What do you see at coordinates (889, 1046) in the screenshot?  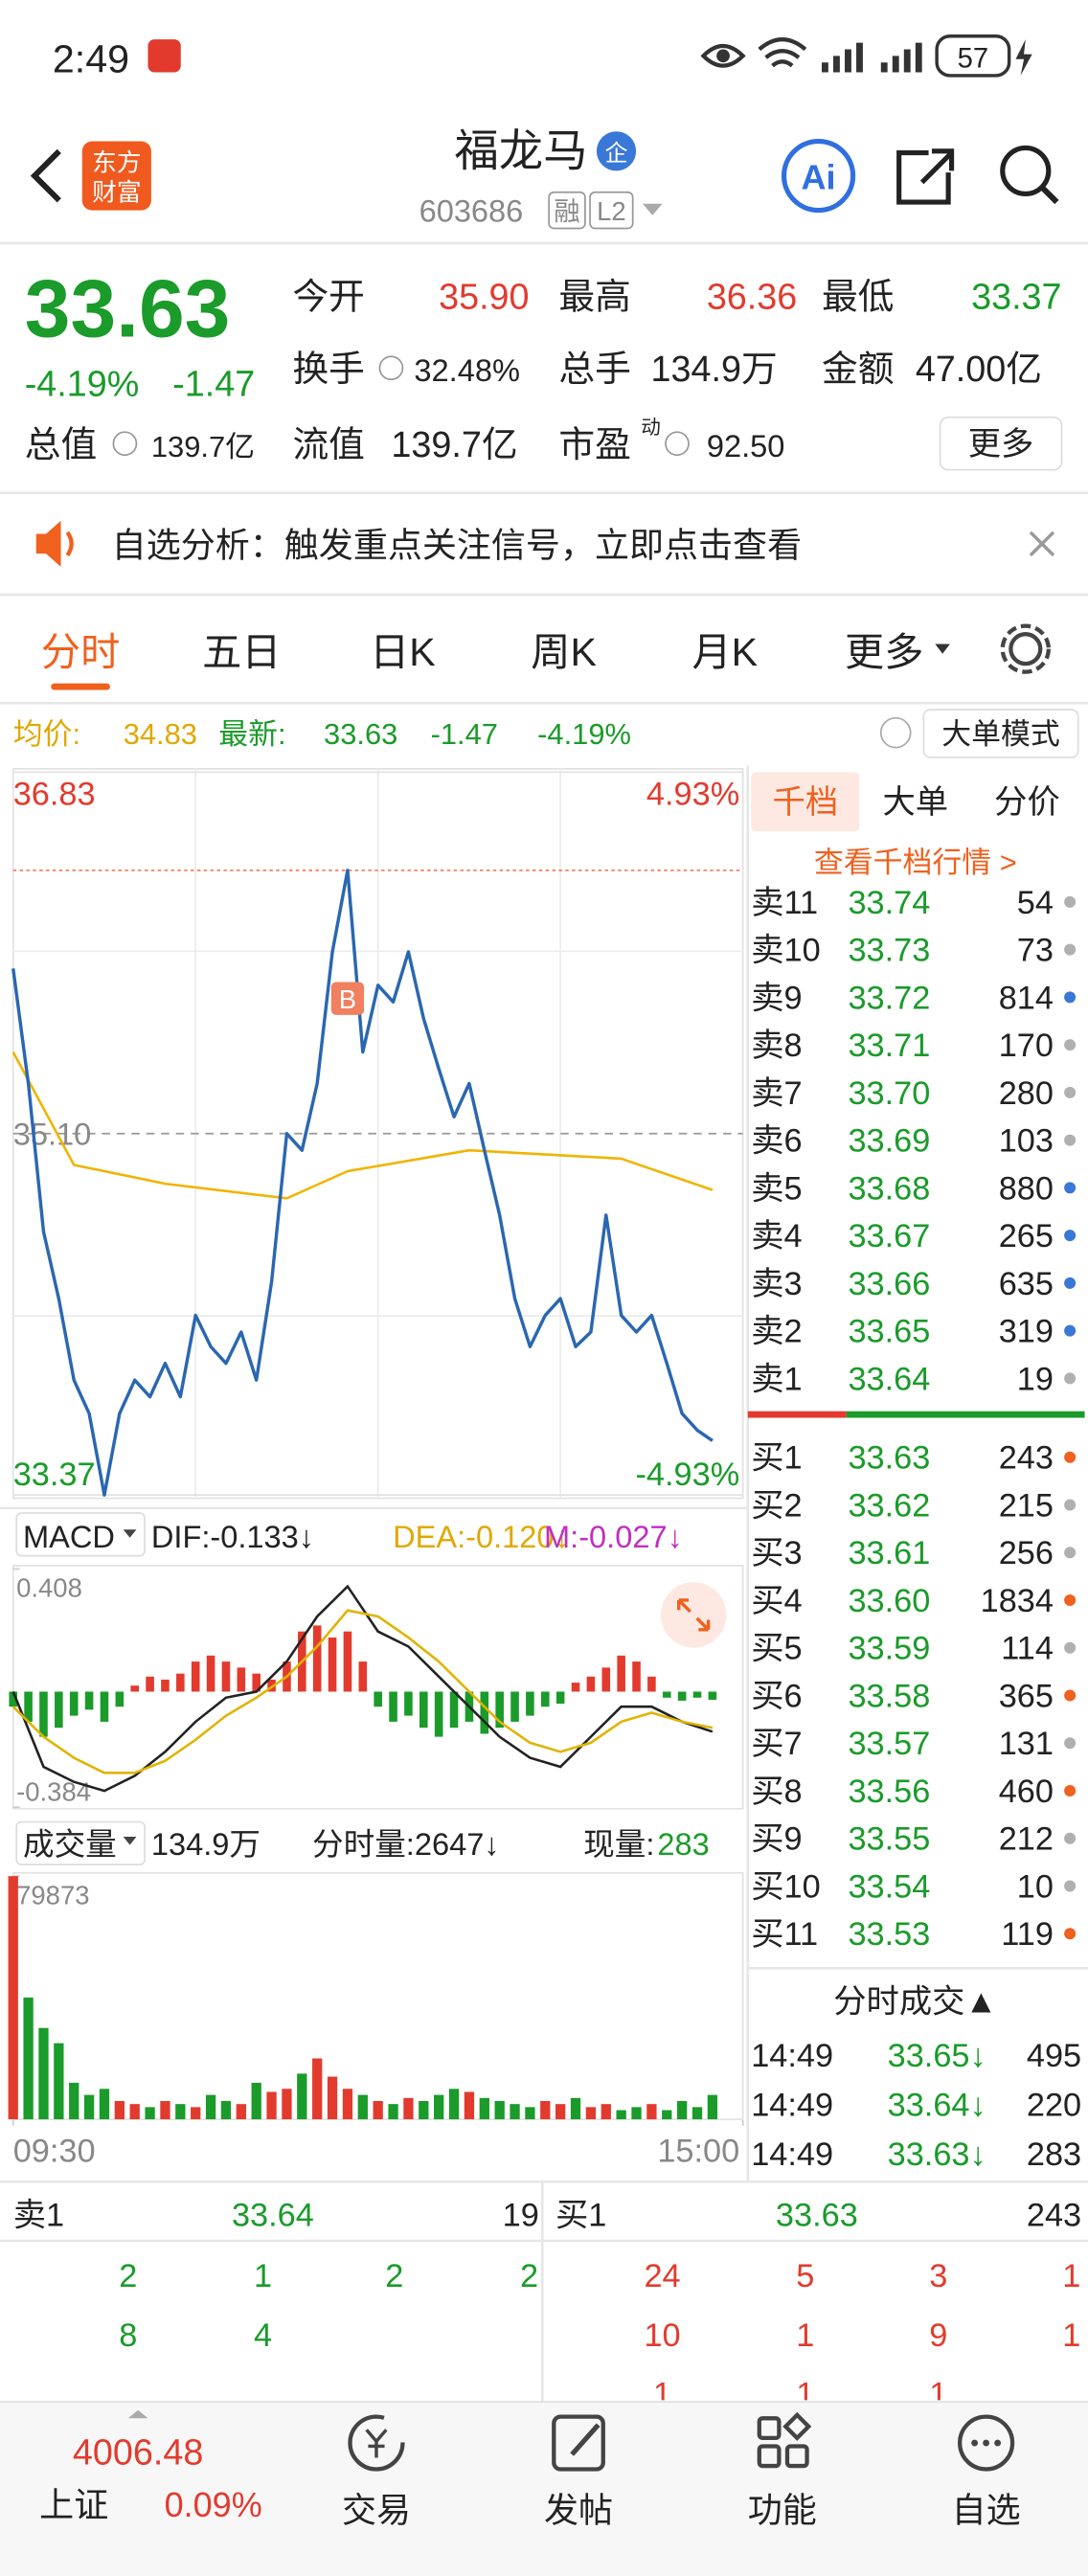 I see `book-price: 33.71` at bounding box center [889, 1046].